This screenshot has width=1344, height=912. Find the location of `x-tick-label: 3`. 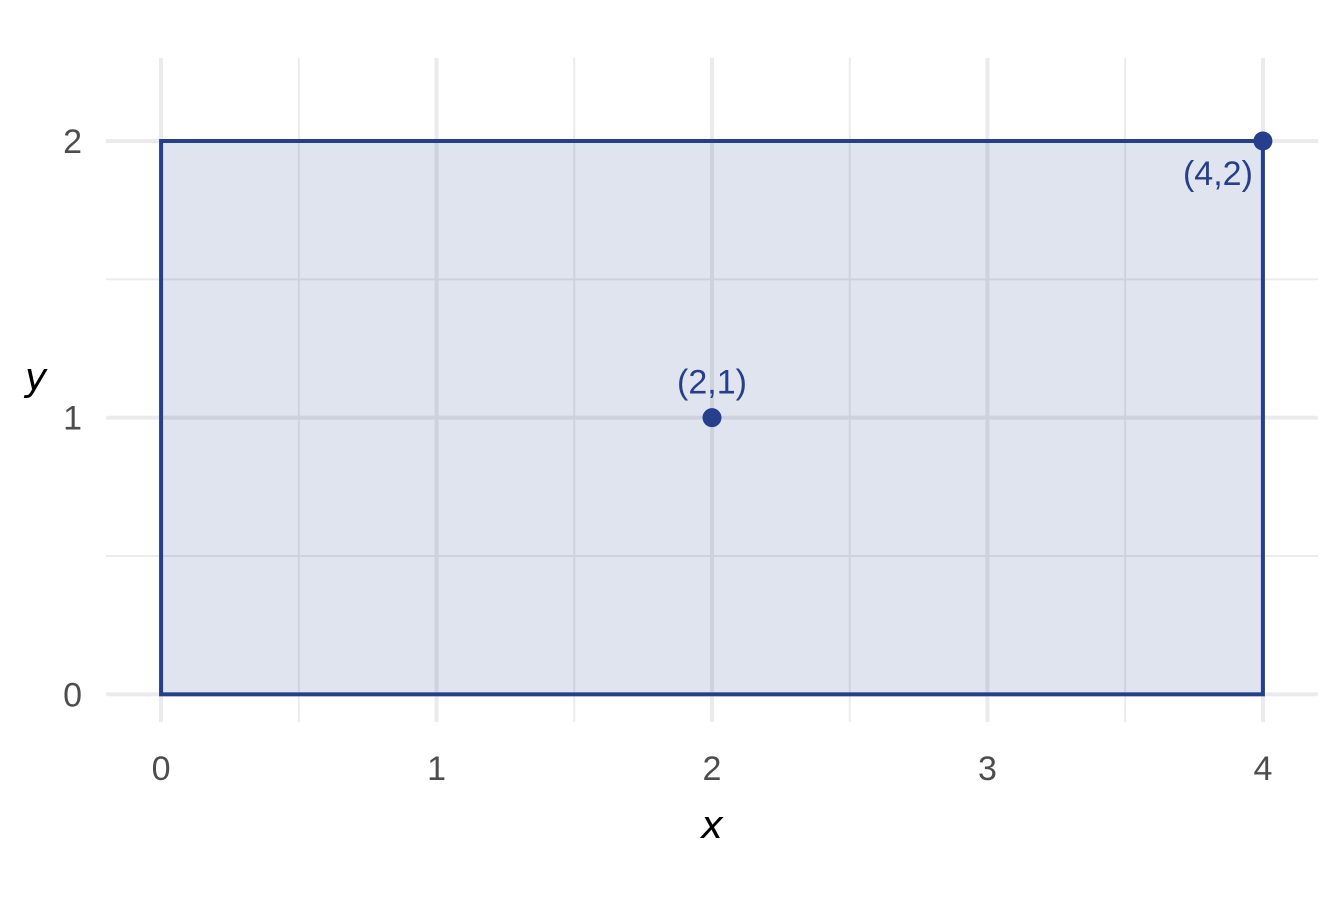

x-tick-label: 3 is located at coordinates (987, 769).